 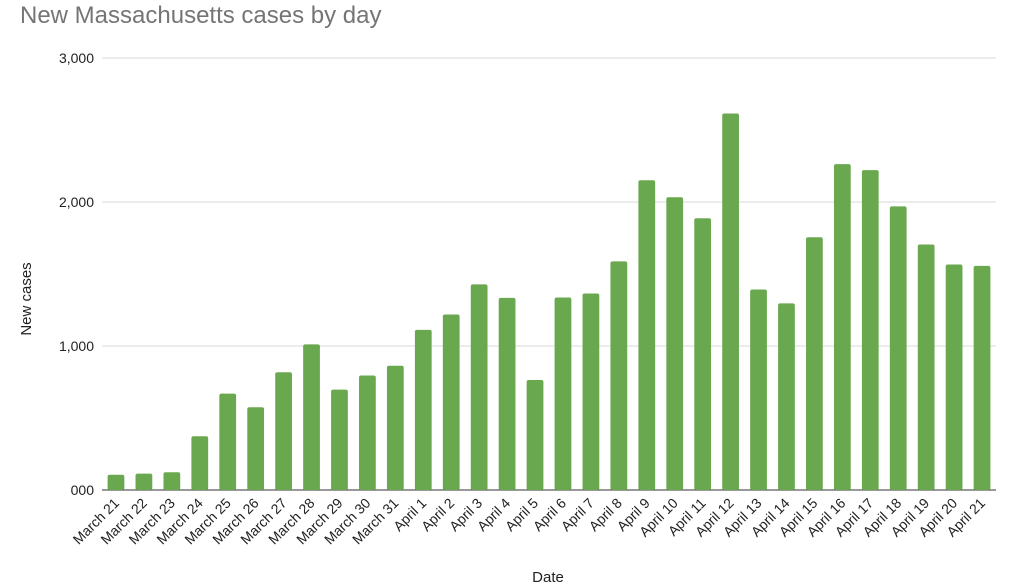 I want to click on y-tick-label: 000, so click(x=83, y=490).